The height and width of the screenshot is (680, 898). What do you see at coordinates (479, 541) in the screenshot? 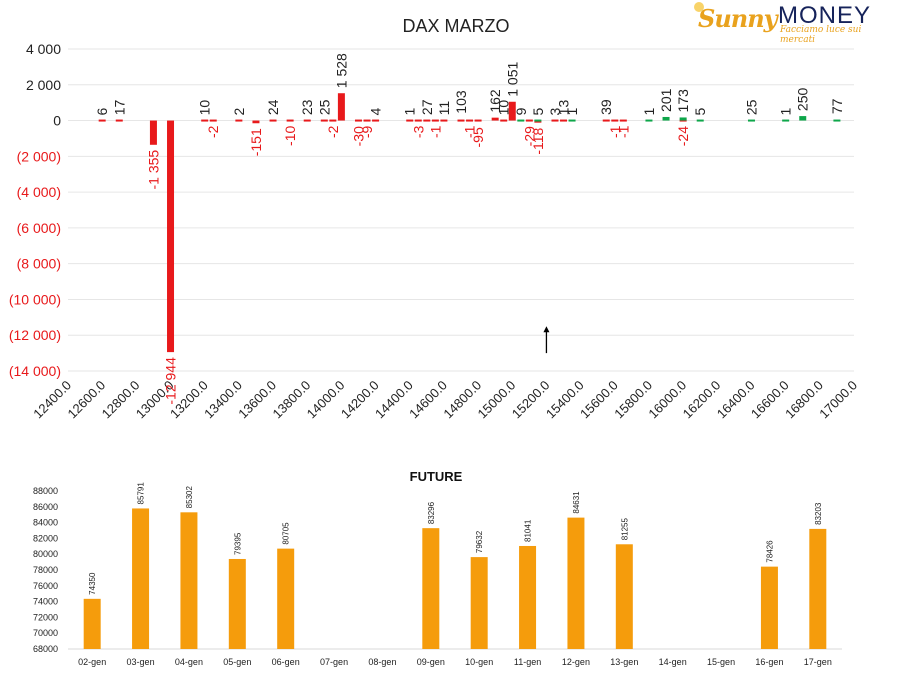
I see `data-label: 79632` at bounding box center [479, 541].